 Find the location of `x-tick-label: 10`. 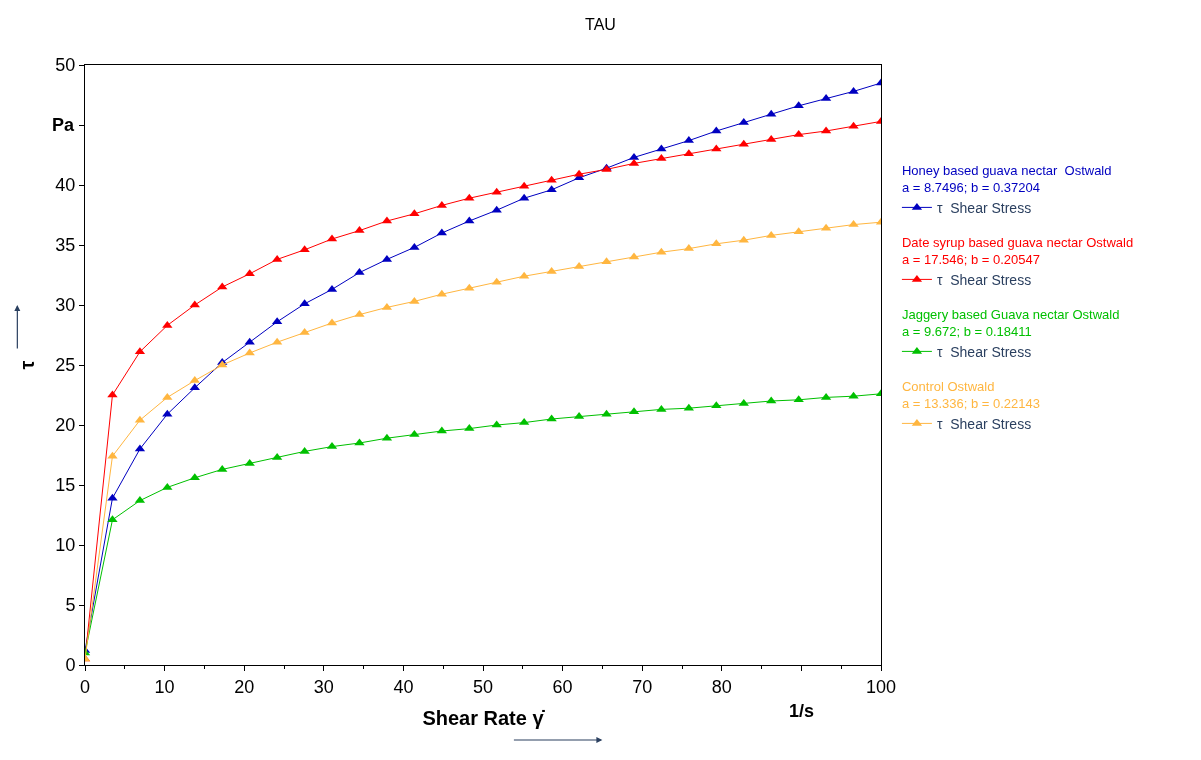

x-tick-label: 10 is located at coordinates (164, 686).